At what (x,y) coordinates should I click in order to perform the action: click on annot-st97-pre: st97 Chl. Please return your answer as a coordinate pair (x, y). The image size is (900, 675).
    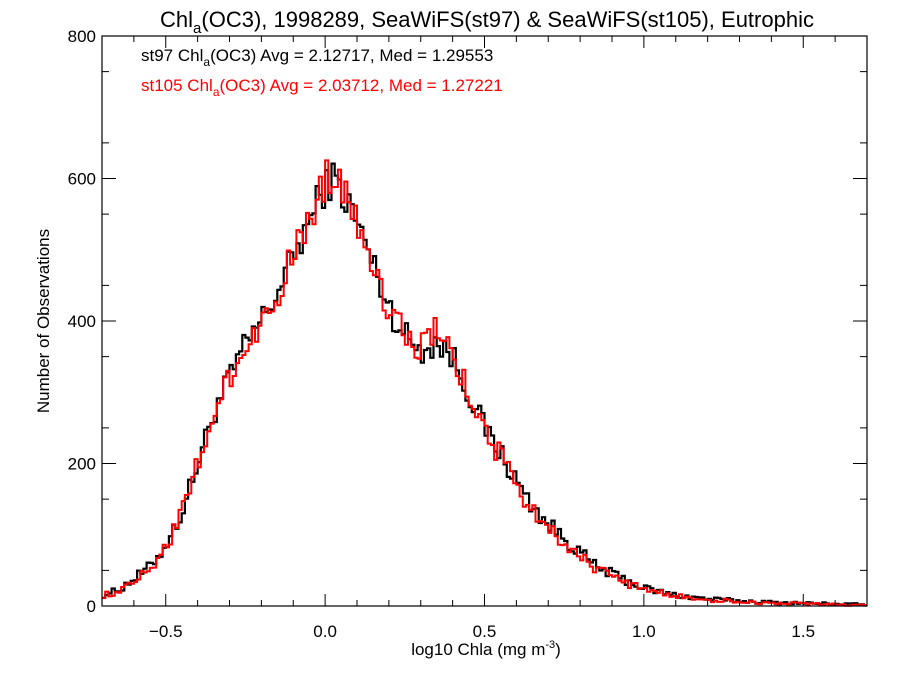
    Looking at the image, I should click on (172, 55).